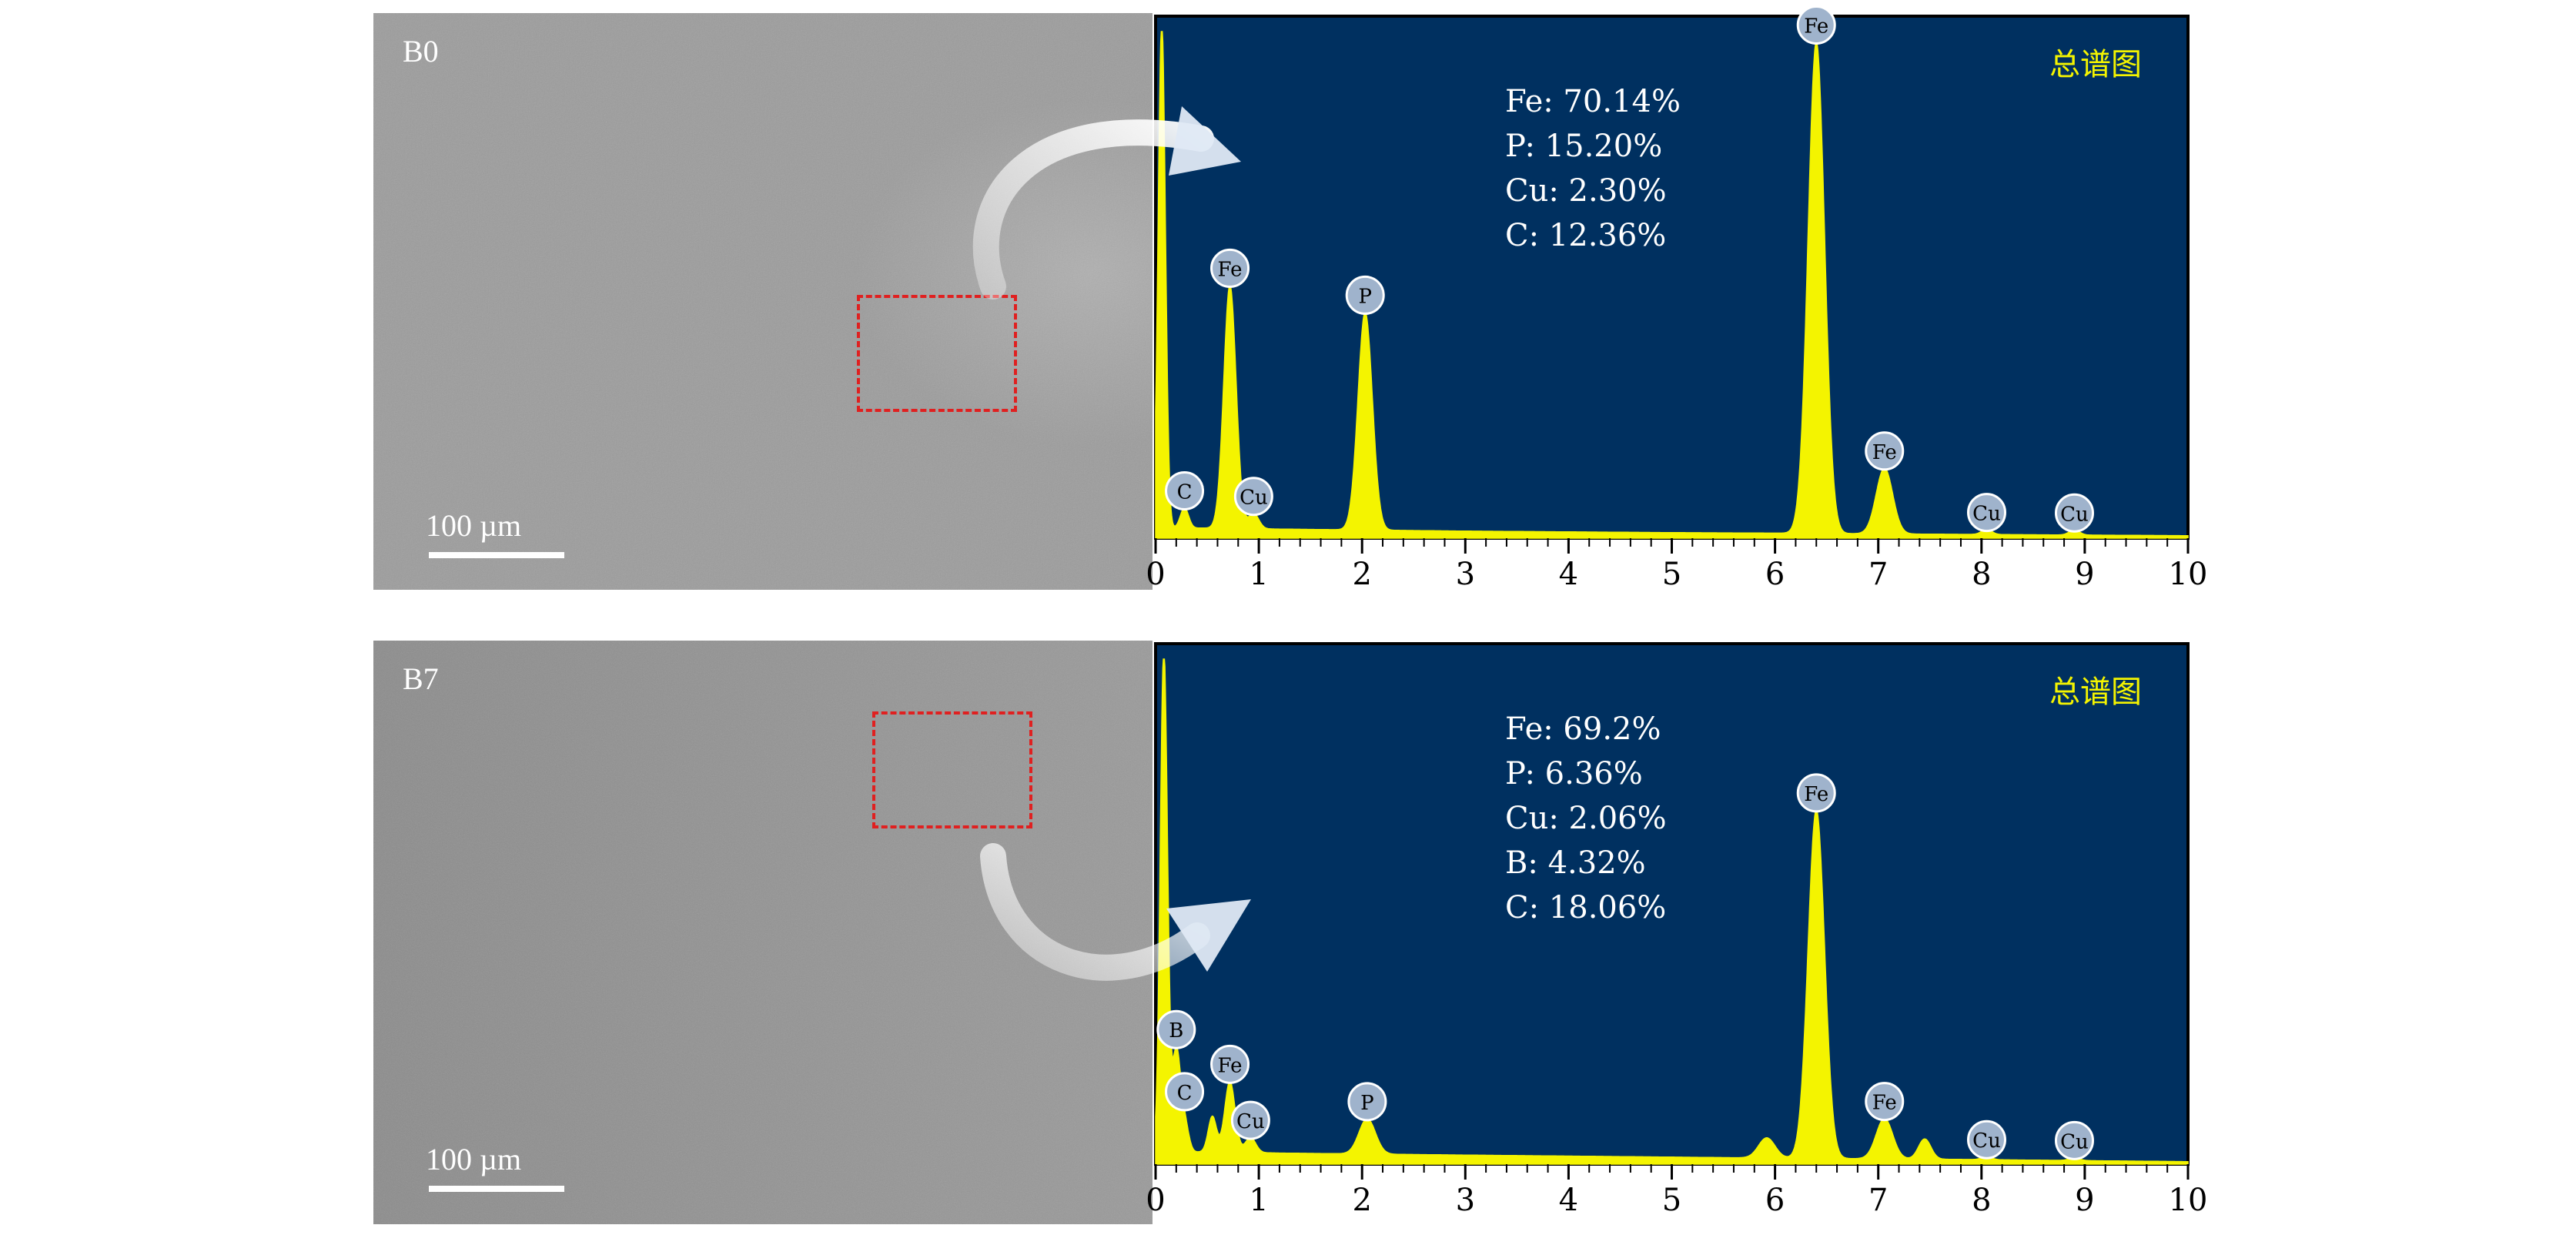  Describe the element at coordinates (1586, 818) in the screenshot. I see `composition-line: Cu: 2.06%` at that location.